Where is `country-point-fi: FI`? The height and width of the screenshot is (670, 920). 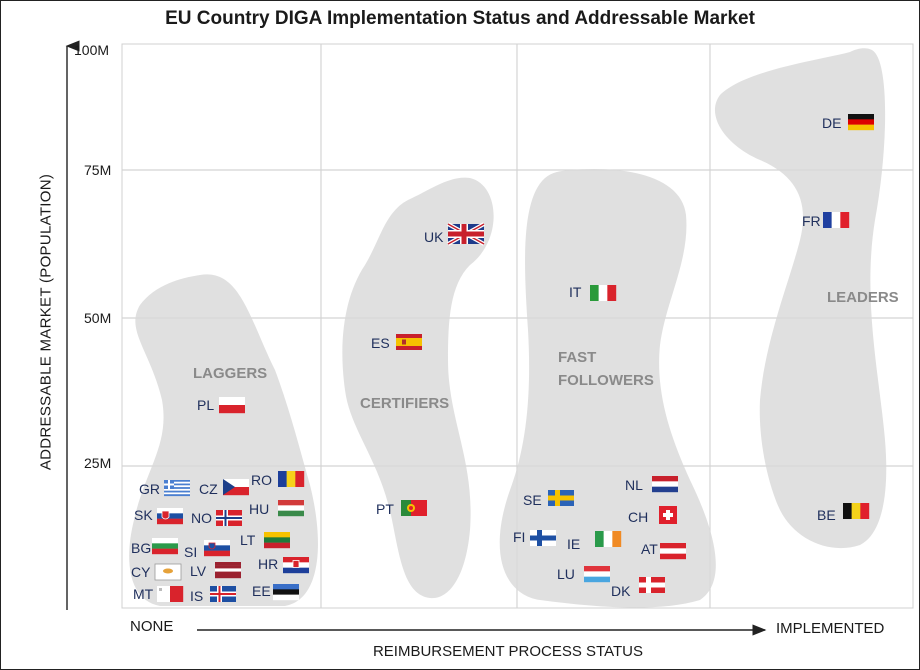
country-point-fi: FI is located at coordinates (534, 537).